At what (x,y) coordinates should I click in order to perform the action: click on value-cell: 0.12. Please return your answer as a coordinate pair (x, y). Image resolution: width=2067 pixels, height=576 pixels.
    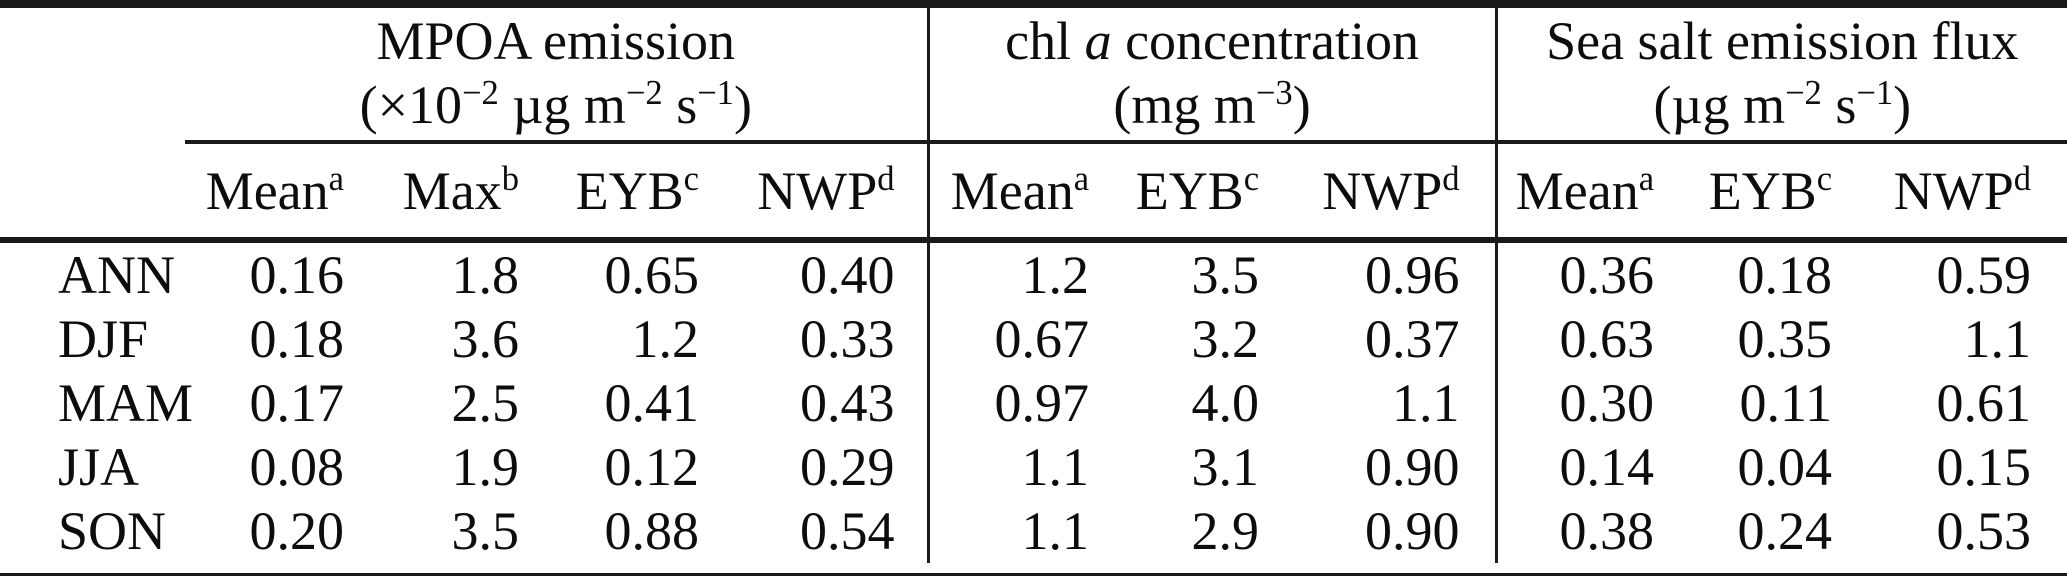
    Looking at the image, I should click on (652, 467).